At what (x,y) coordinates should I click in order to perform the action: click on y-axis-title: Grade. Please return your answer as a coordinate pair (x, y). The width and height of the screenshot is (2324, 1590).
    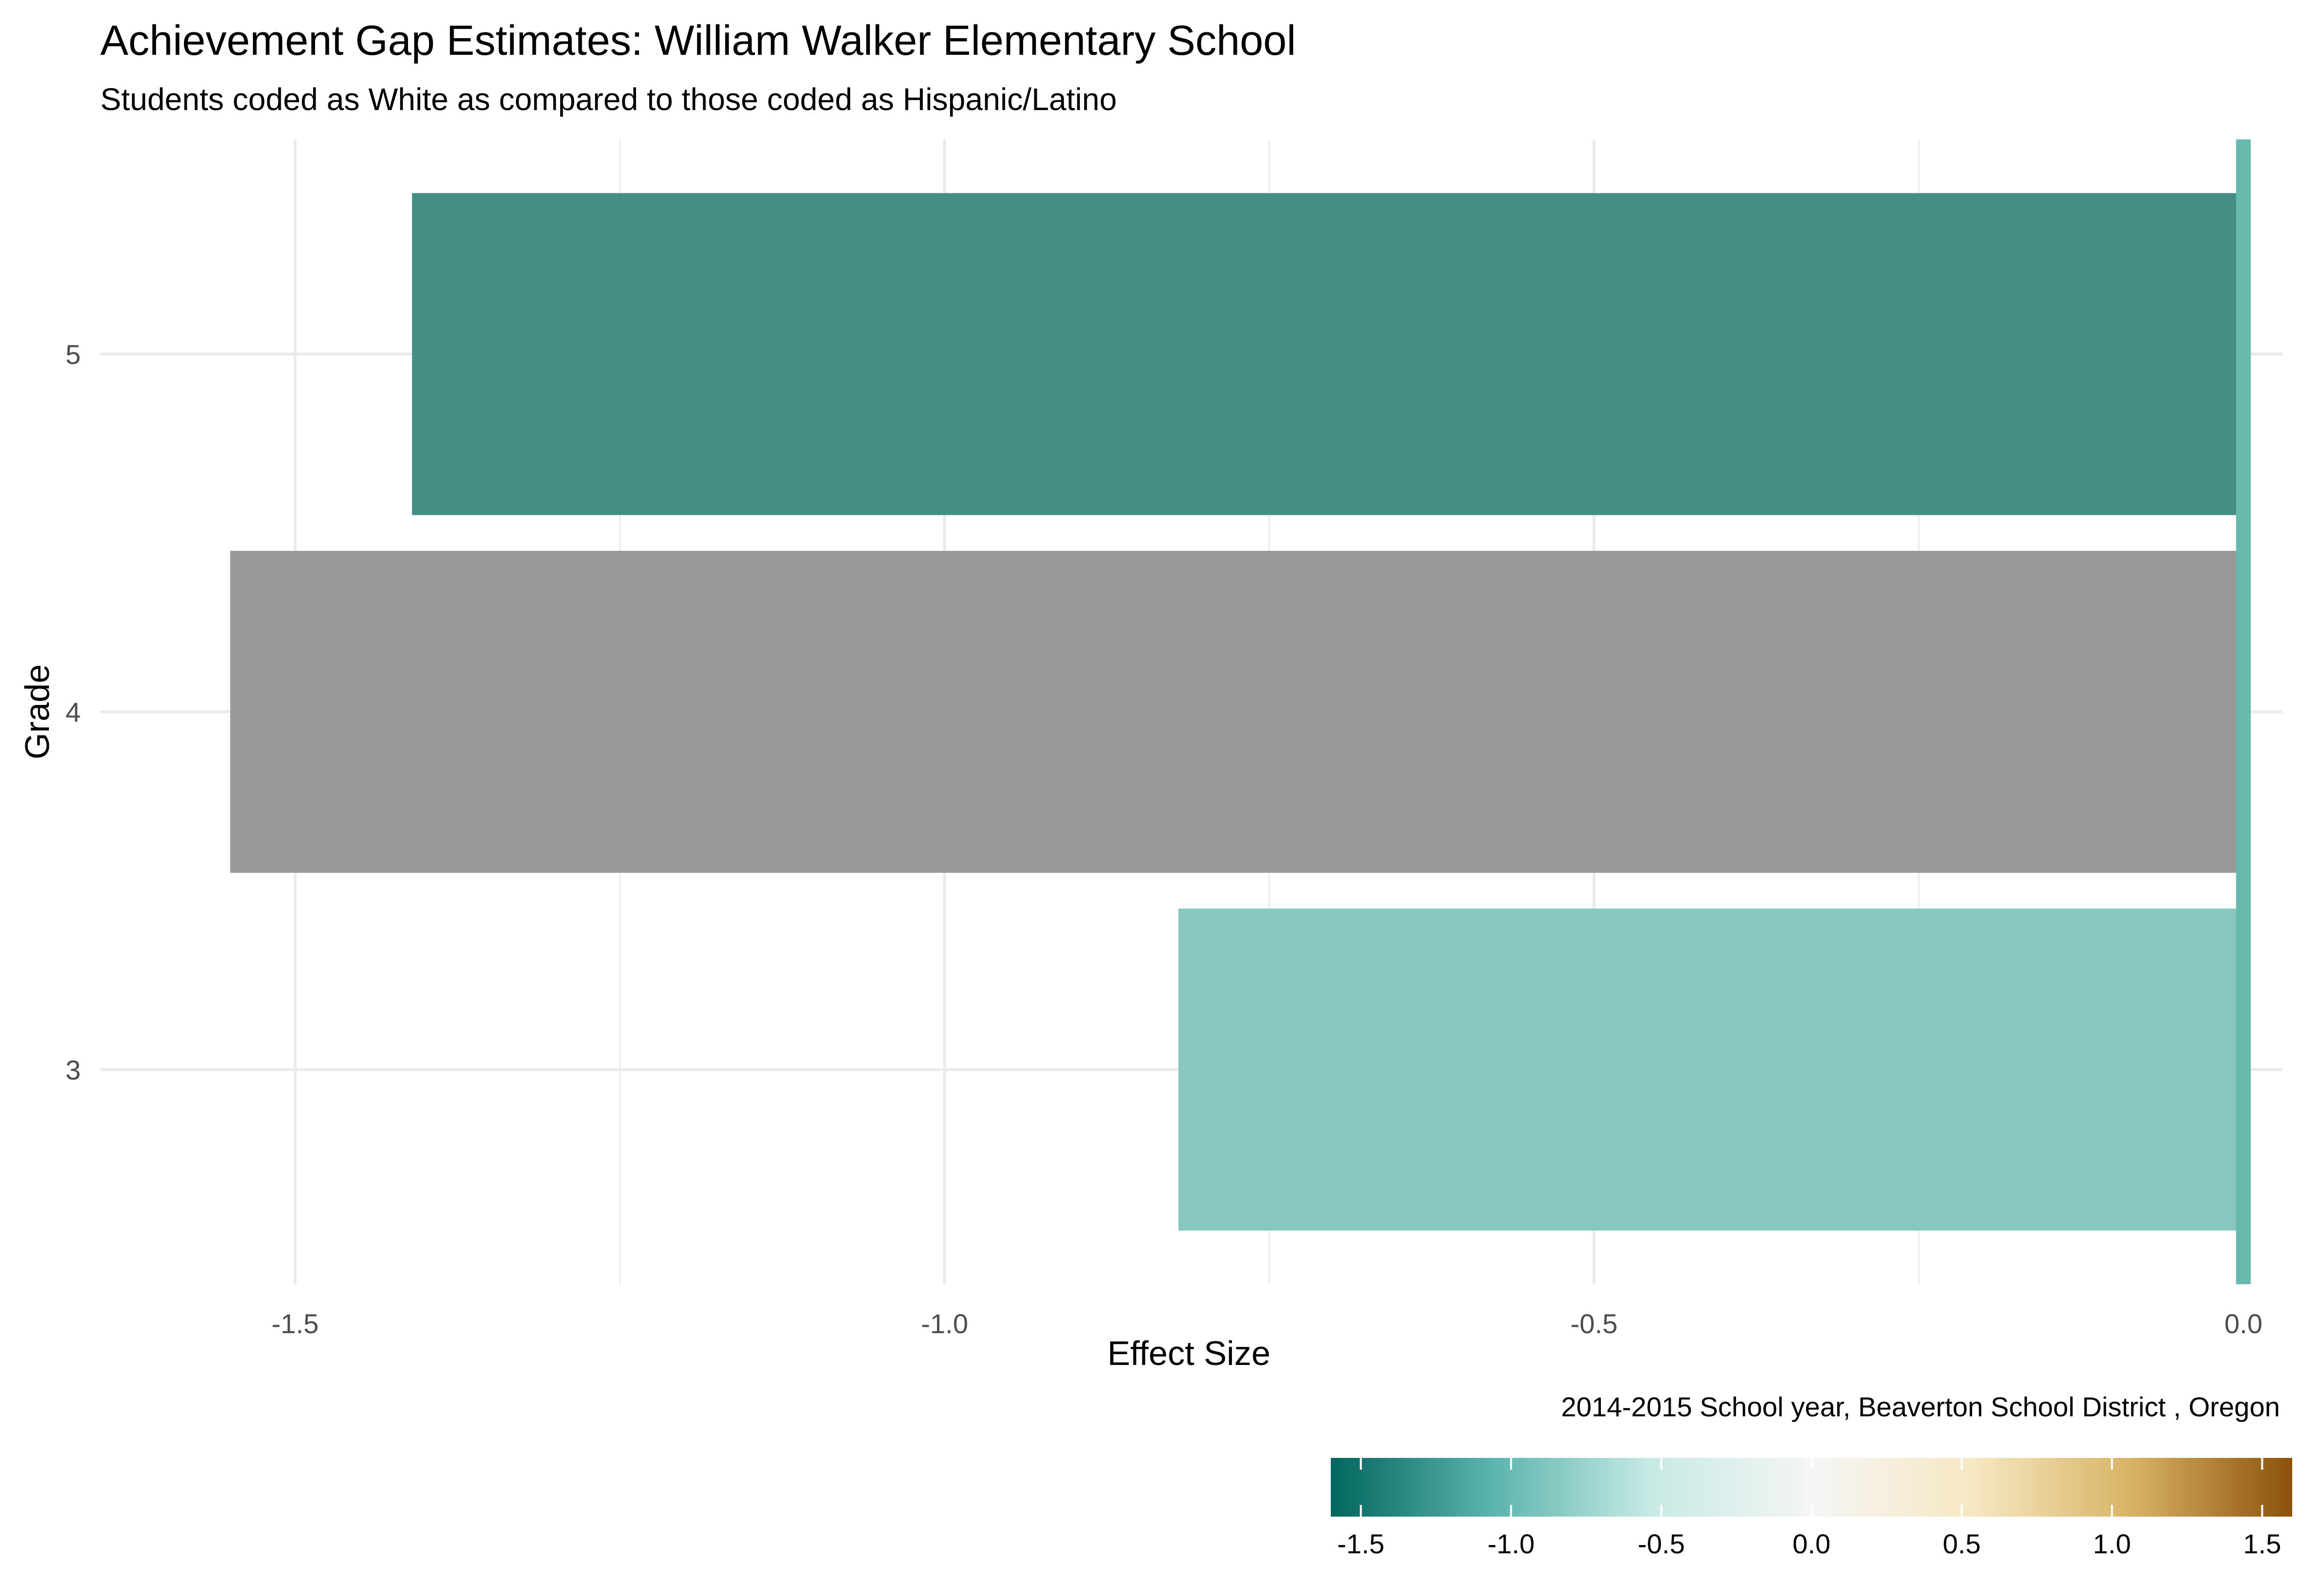
    Looking at the image, I should click on (37, 712).